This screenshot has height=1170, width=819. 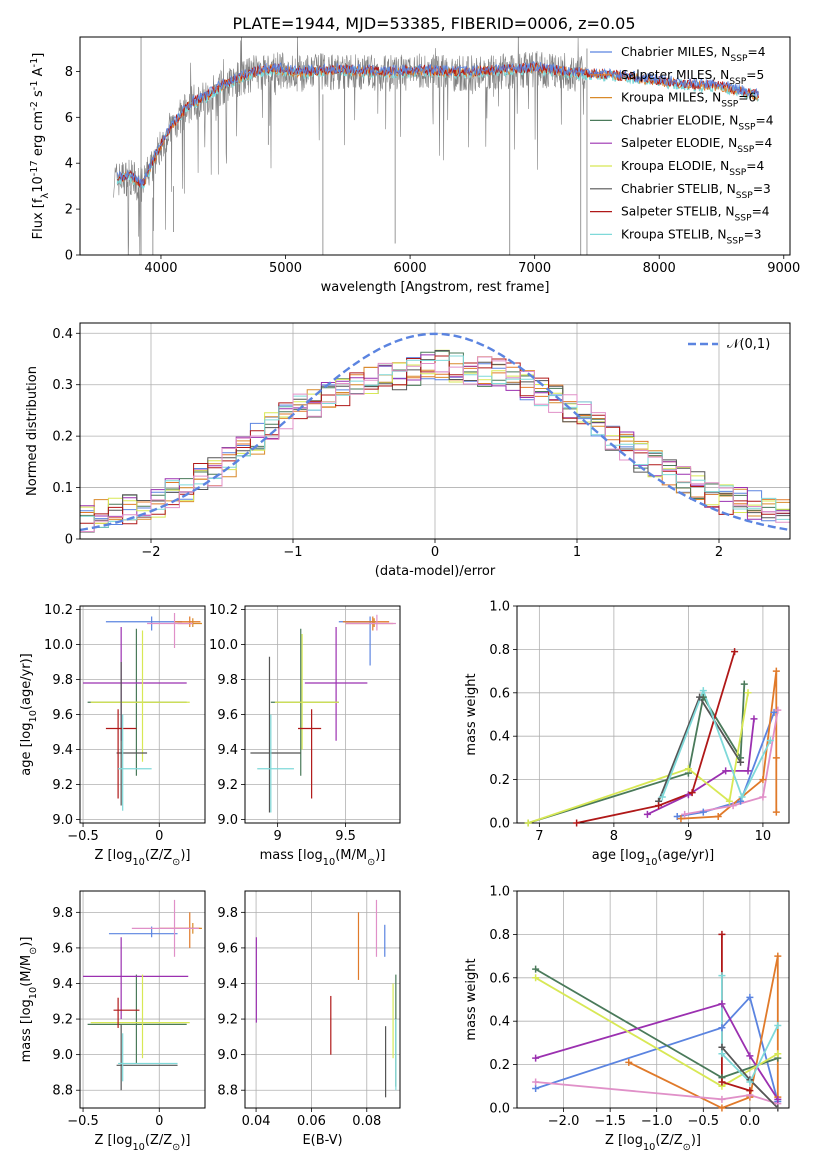 I want to click on age_vs_Z-ytick-label: 9.6, so click(x=62, y=715).